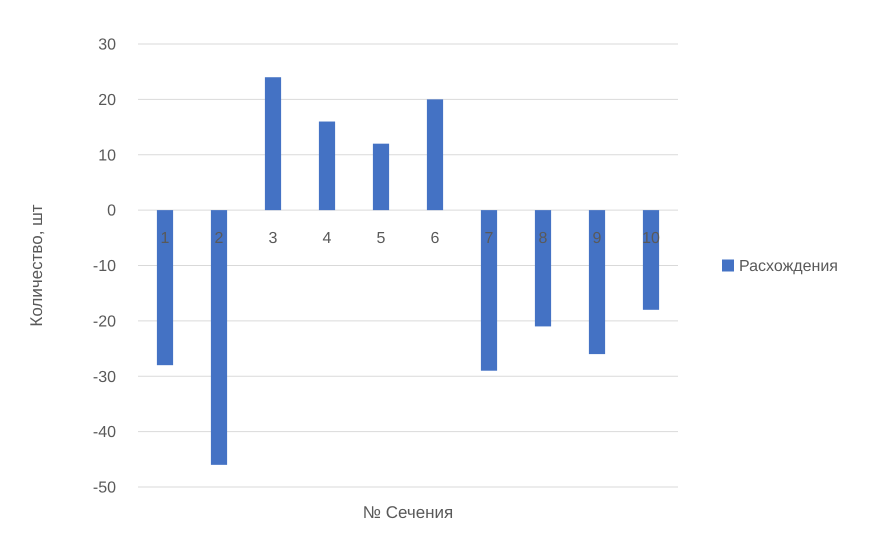 The width and height of the screenshot is (886, 550). Describe the element at coordinates (107, 155) in the screenshot. I see `y-tick-label: 10` at that location.